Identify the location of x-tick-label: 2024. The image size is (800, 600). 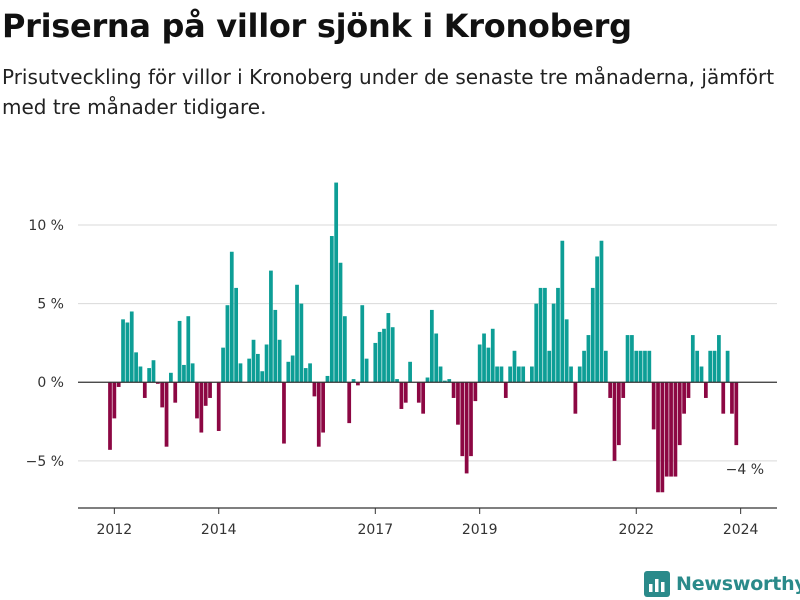
(741, 530).